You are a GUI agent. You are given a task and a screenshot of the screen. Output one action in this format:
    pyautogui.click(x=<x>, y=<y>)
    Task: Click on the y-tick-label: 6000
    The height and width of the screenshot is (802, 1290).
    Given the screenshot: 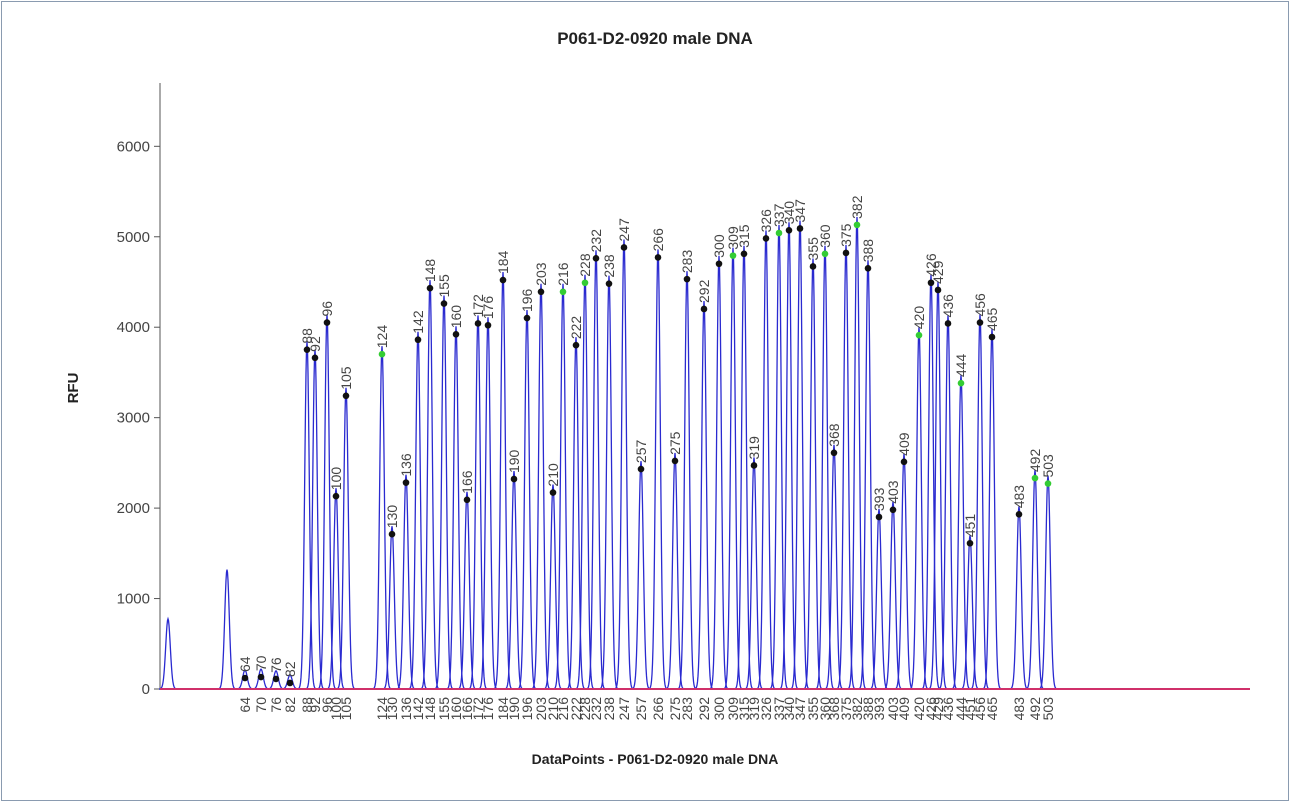 What is the action you would take?
    pyautogui.click(x=133, y=146)
    